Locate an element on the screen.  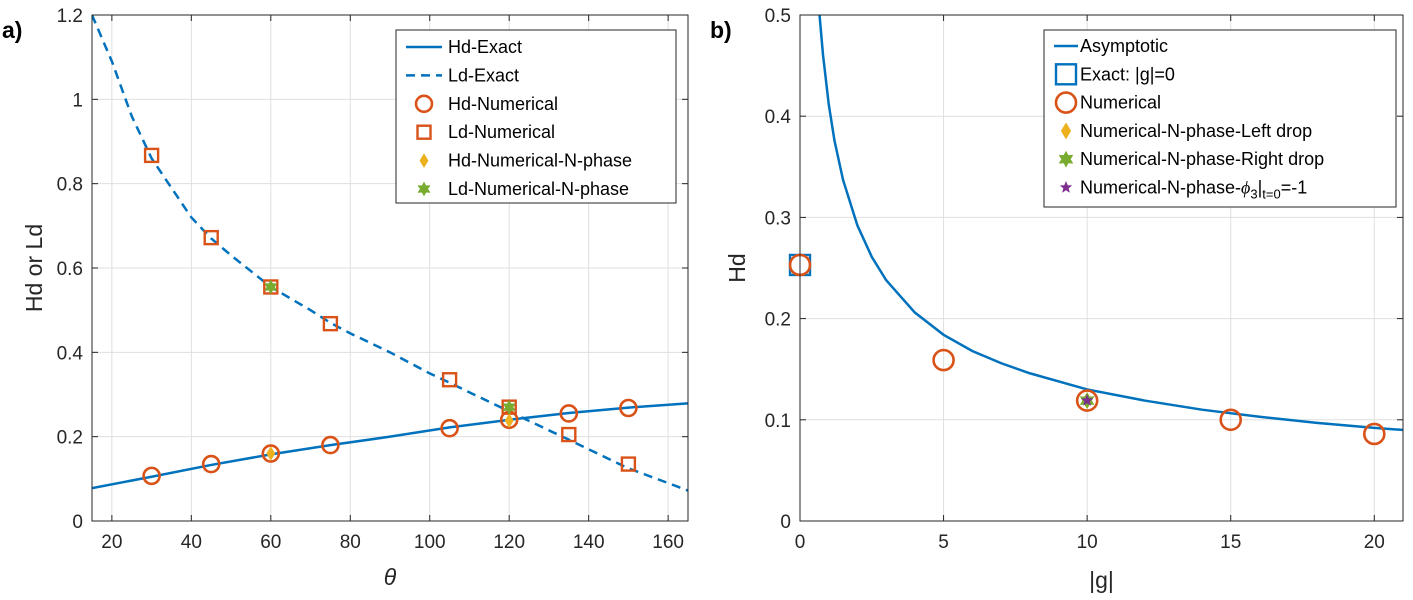
y-axis-label-a: Hd or Ld is located at coordinates (34, 268).